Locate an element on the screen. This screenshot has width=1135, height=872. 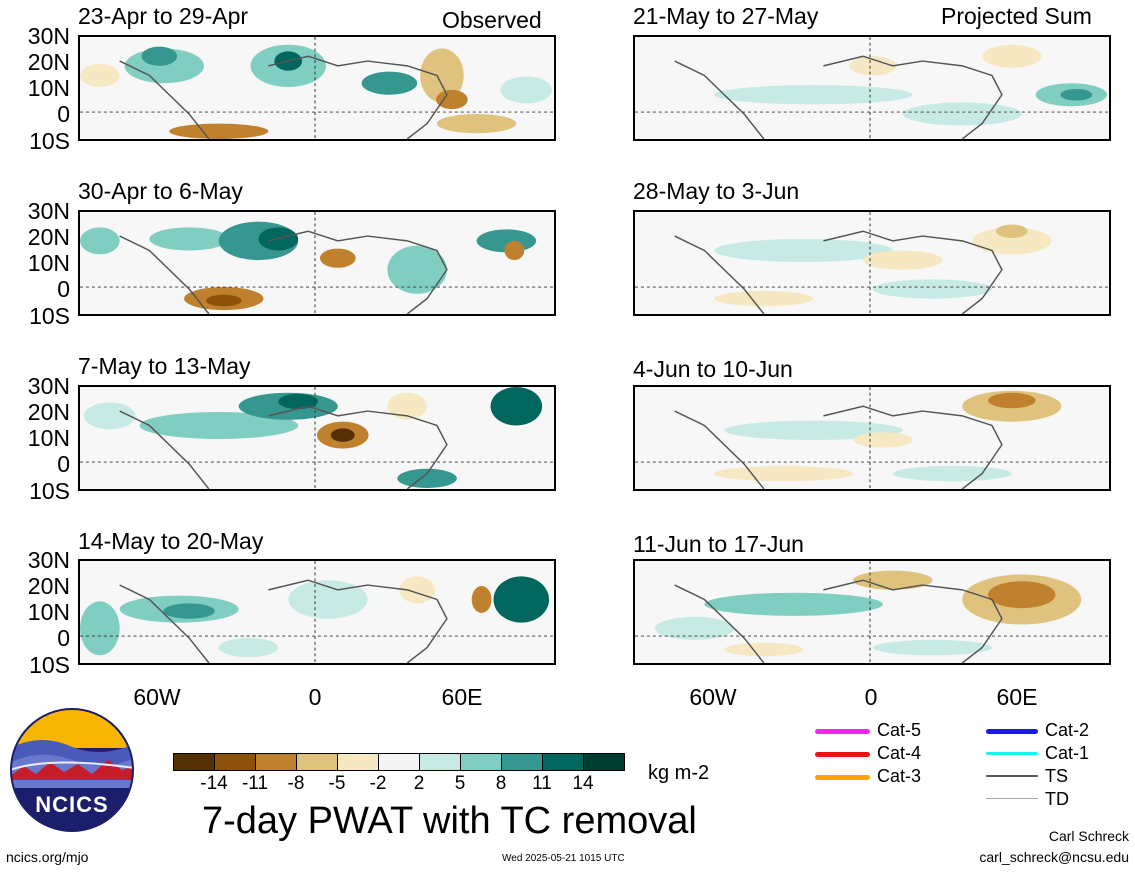
ncics-logo: NCICS is located at coordinates (72, 770).